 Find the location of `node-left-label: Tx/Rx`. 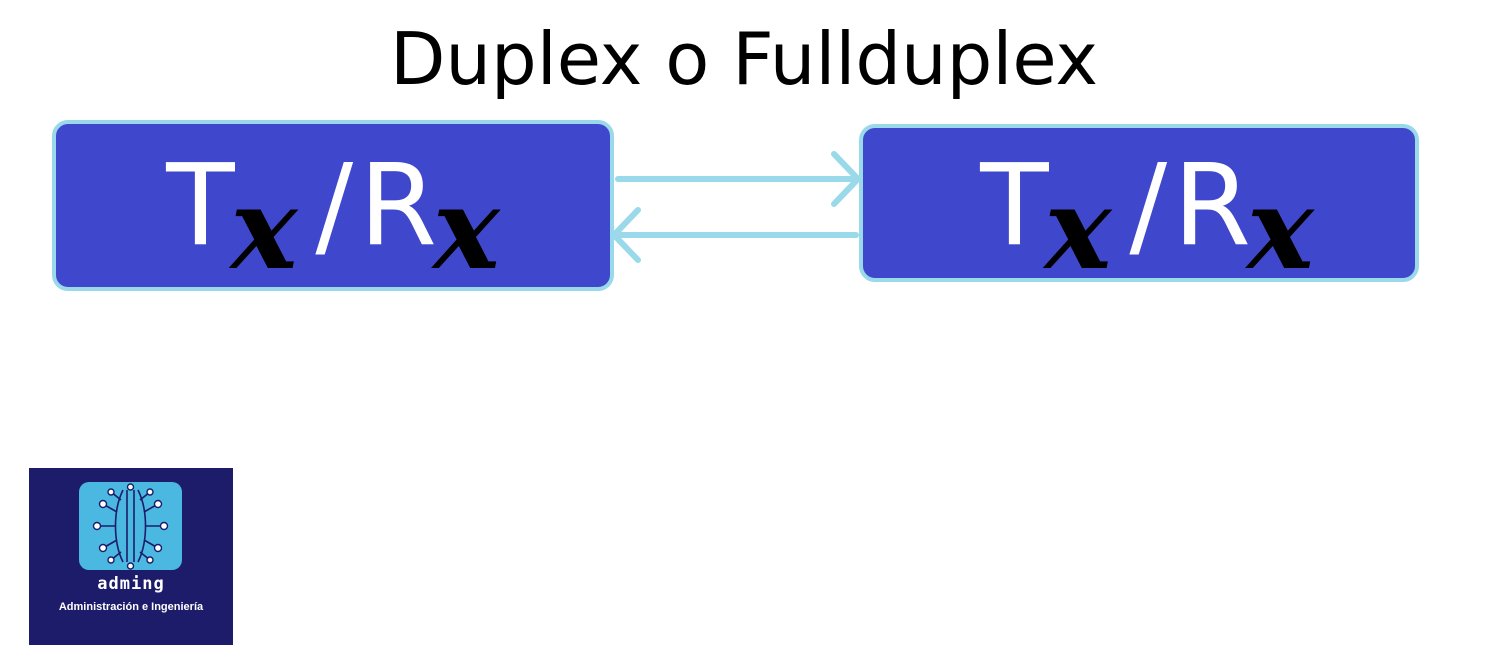

node-left-label: Tx/Rx is located at coordinates (333, 218).